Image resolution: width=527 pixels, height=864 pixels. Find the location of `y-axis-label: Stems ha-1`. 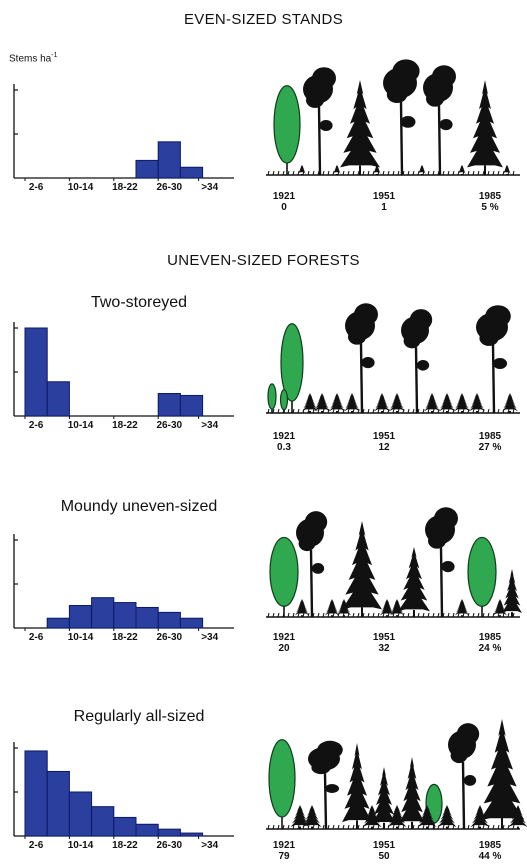

y-axis-label: Stems ha-1 is located at coordinates (33, 58).